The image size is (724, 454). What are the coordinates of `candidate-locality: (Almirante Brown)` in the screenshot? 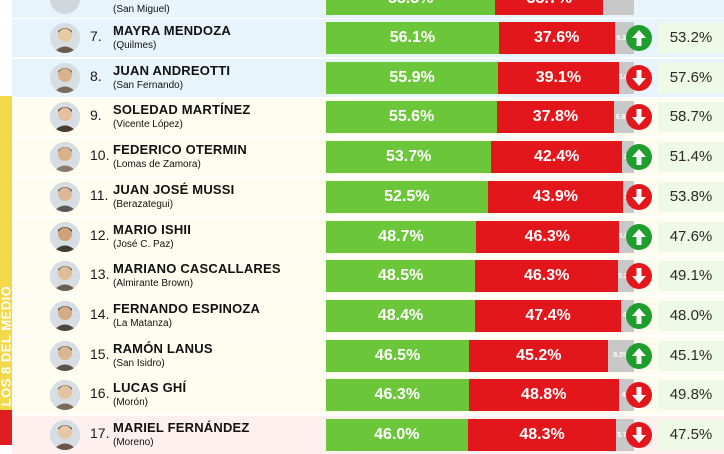 It's located at (153, 284).